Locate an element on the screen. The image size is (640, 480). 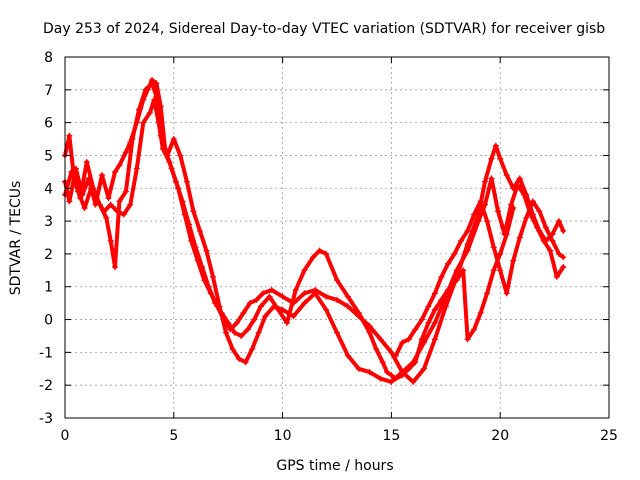
y-tick-label: -3 is located at coordinates (46, 419).